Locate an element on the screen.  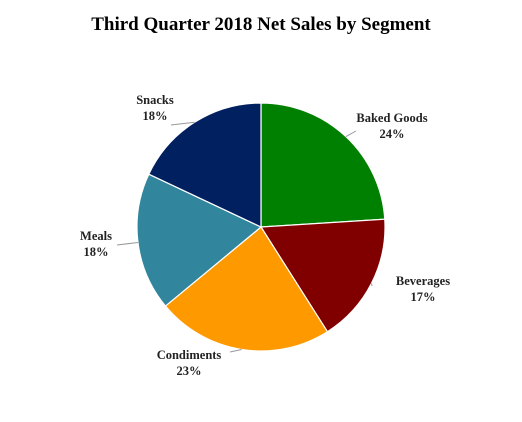
slice-name-condiments: Condiments is located at coordinates (189, 355).